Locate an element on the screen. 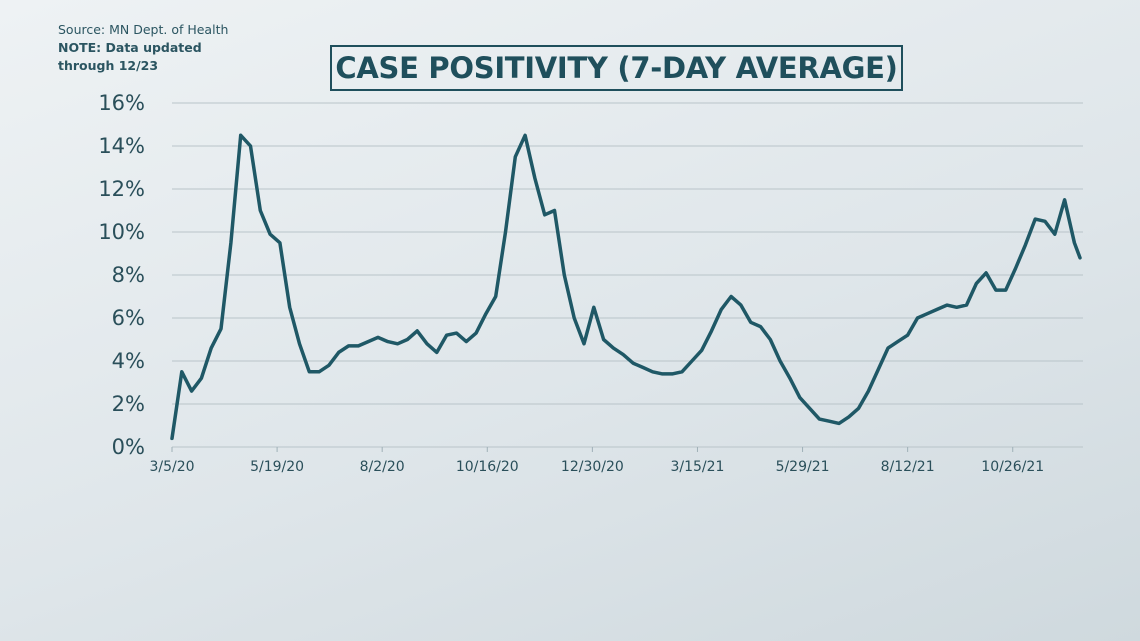  y-tick-label: 4% is located at coordinates (128, 361).